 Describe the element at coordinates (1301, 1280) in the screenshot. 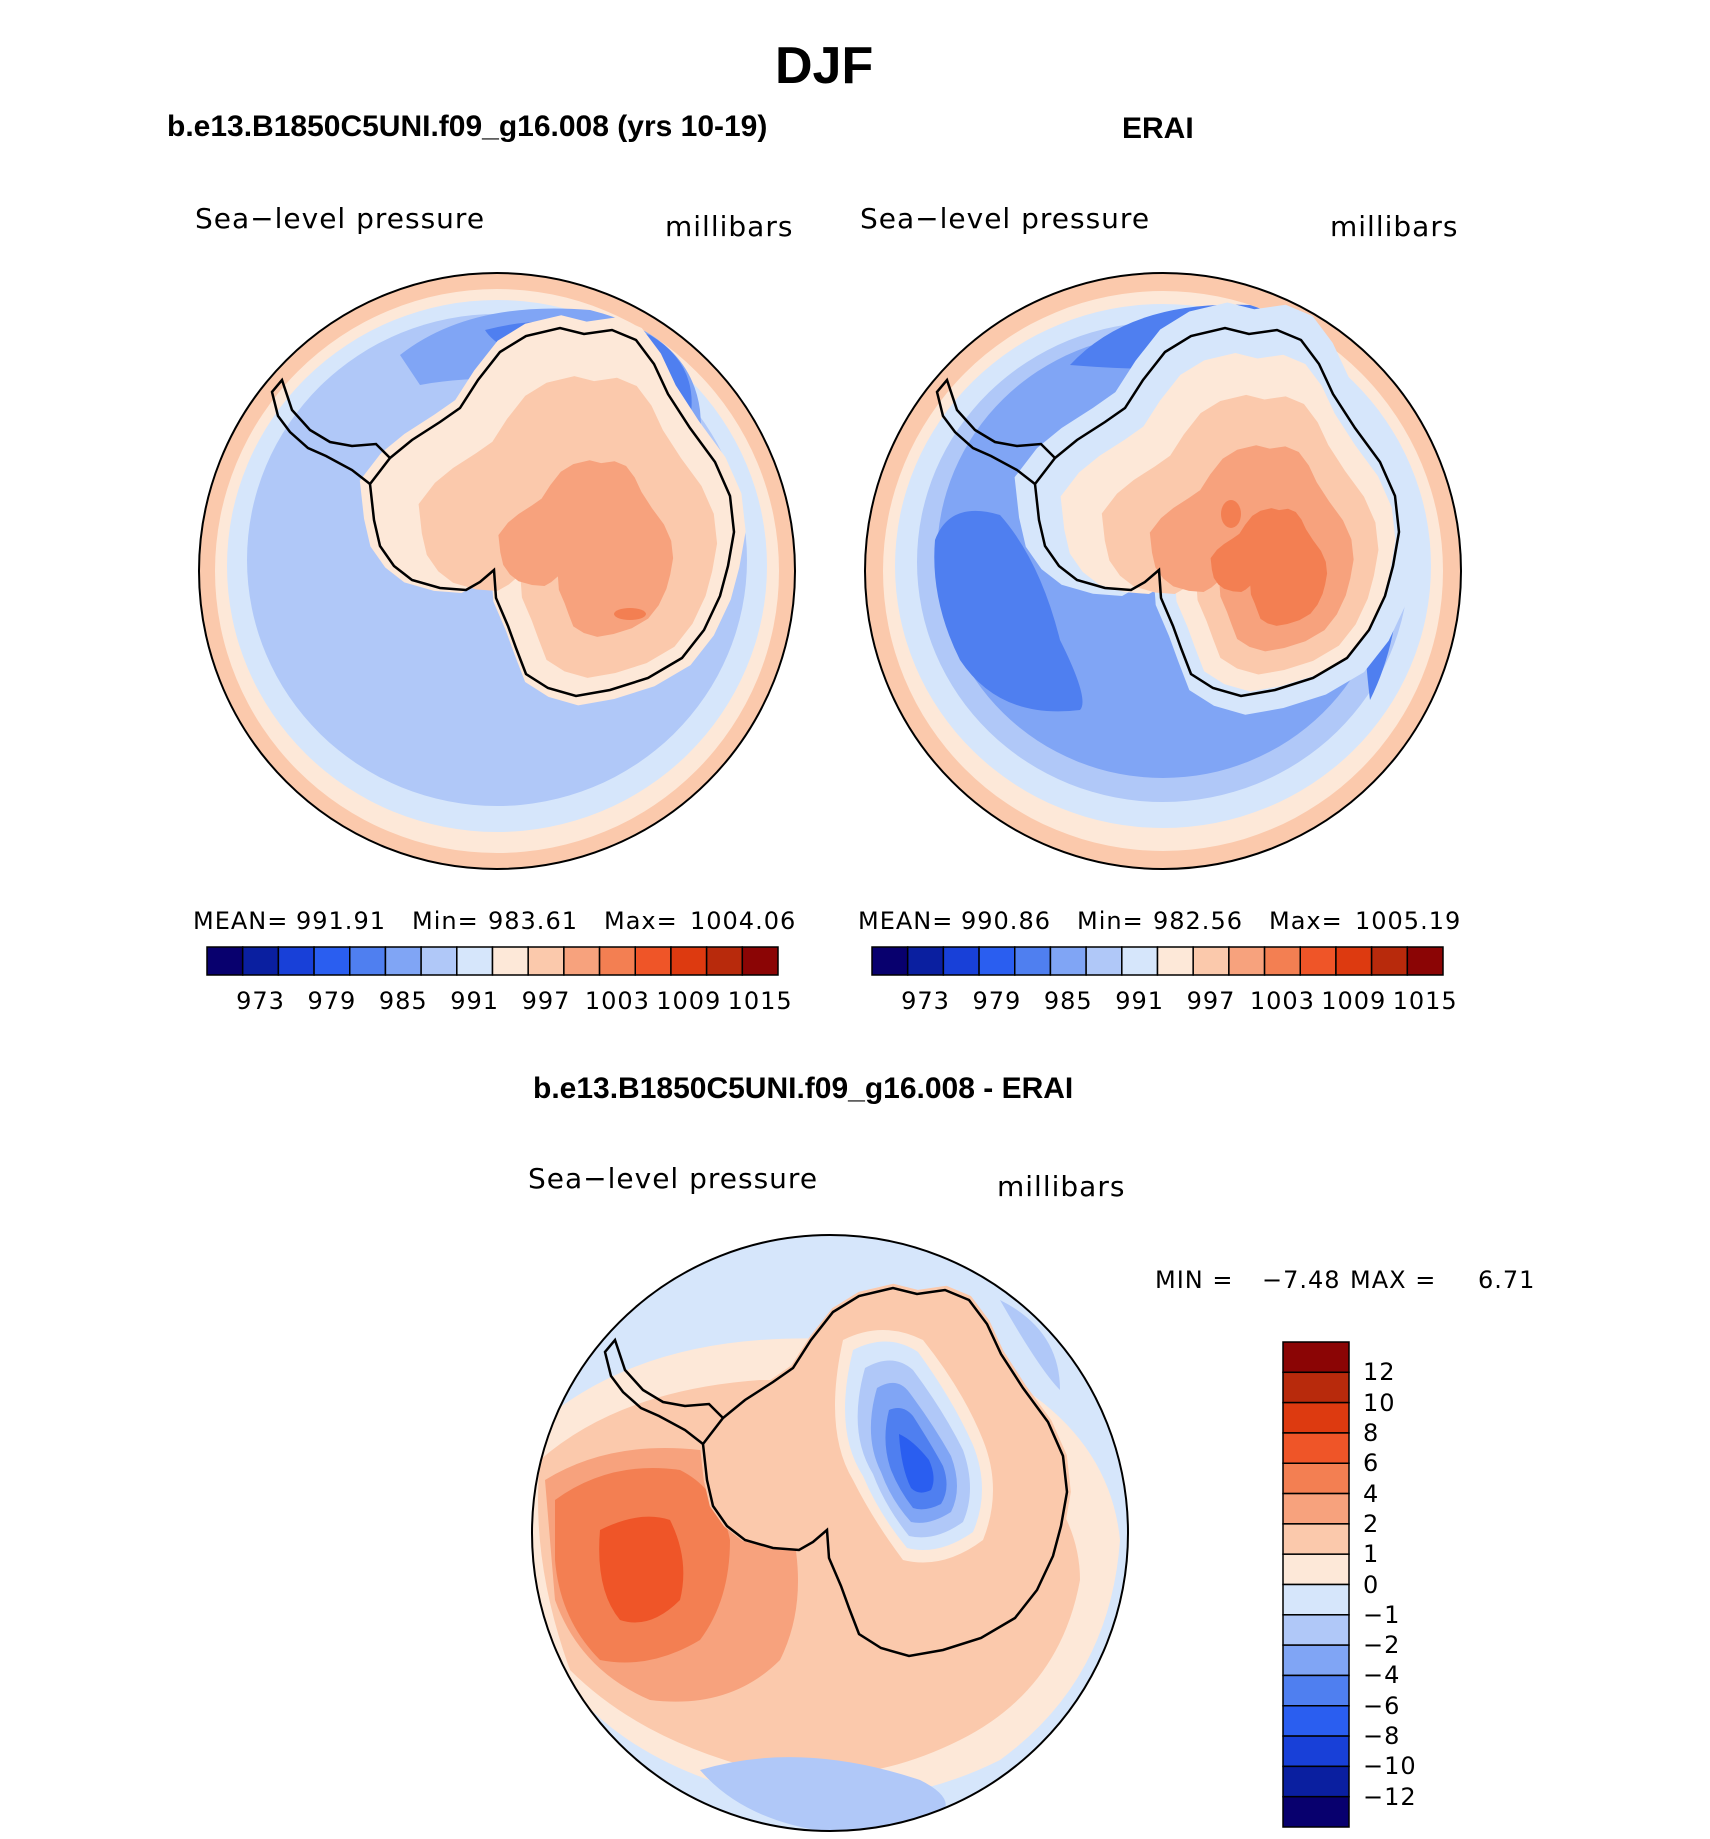

I see `panel3-min-value: −7.48` at that location.